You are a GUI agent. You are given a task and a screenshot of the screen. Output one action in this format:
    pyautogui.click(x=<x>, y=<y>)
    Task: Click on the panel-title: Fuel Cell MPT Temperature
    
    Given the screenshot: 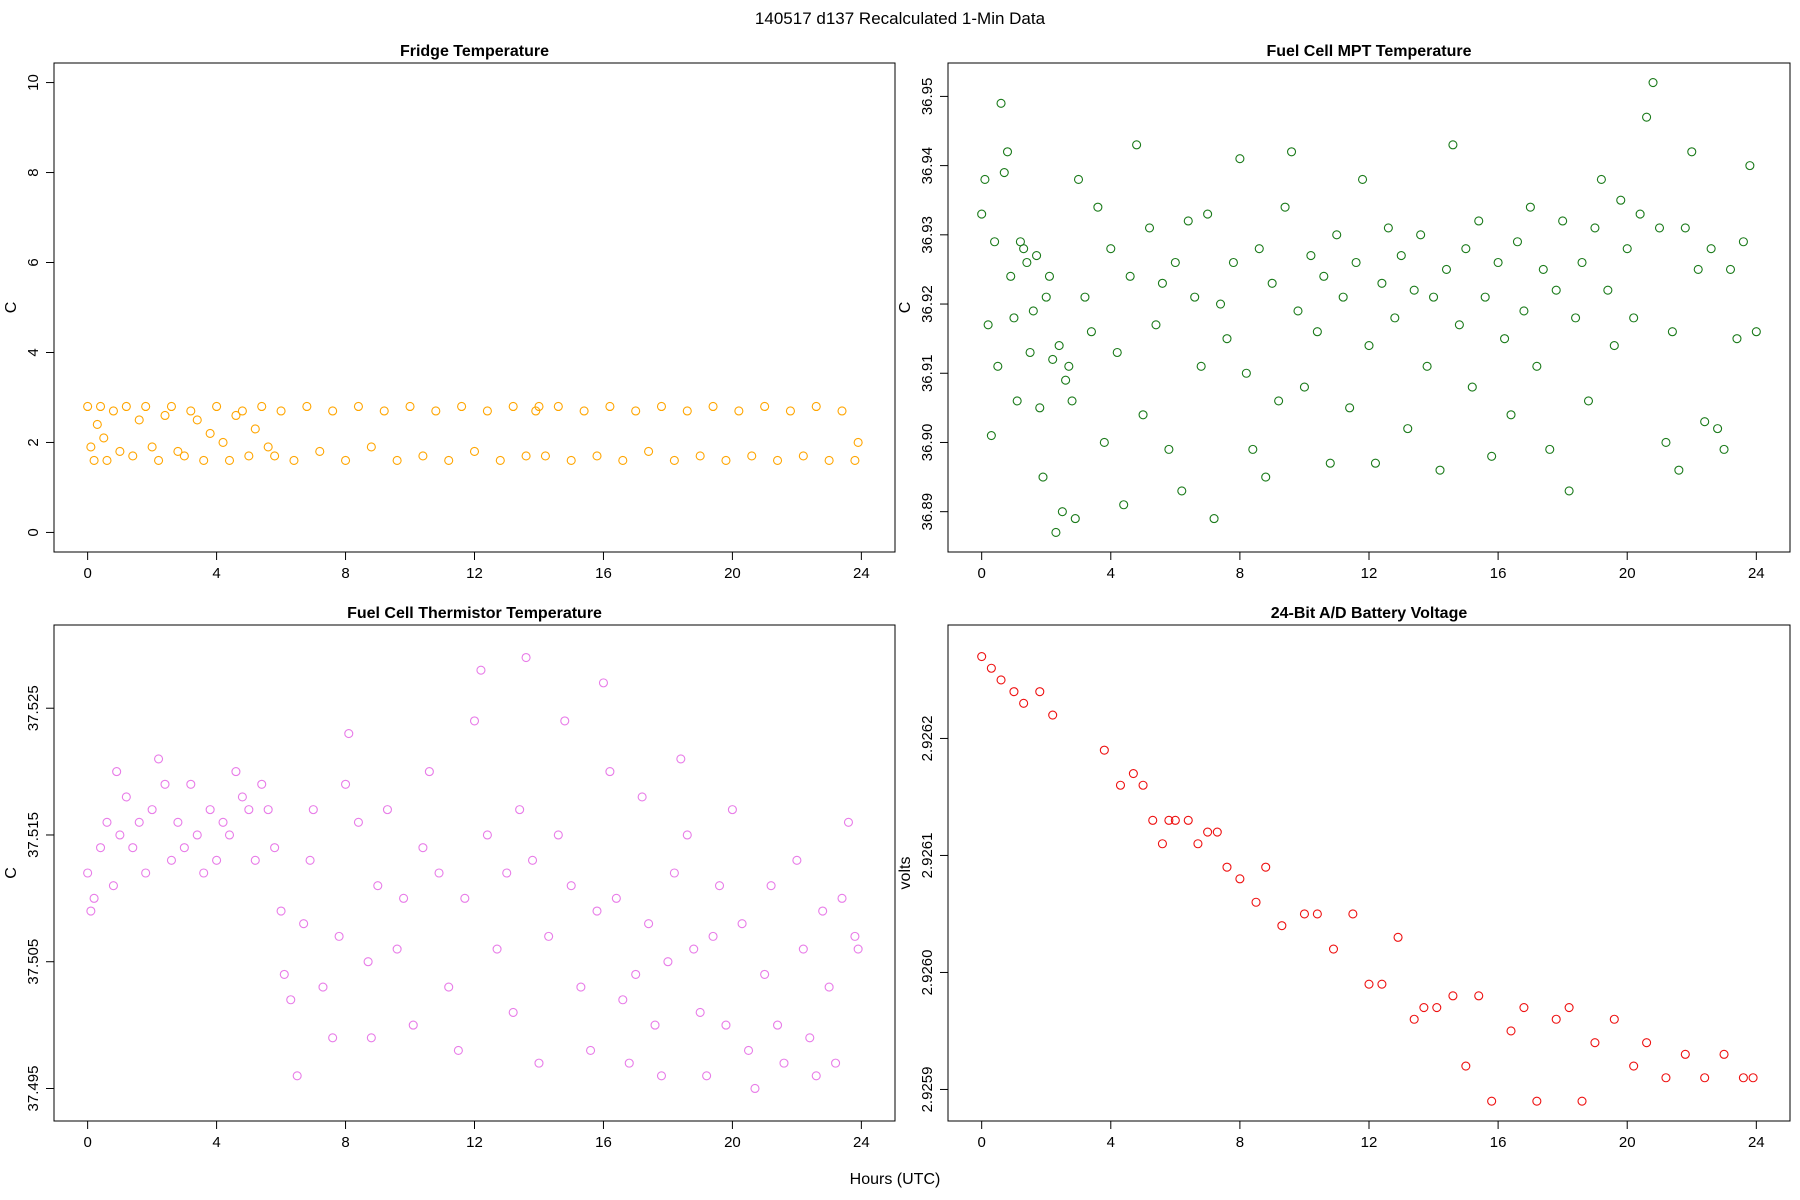 What is the action you would take?
    pyautogui.click(x=1368, y=51)
    